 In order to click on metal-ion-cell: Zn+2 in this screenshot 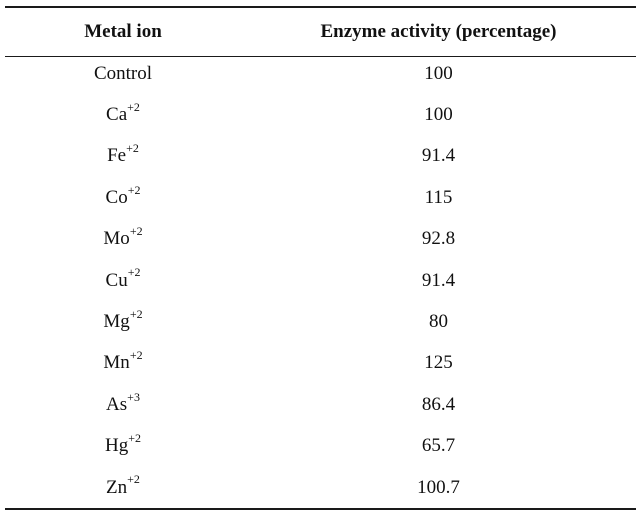, I will do `click(123, 486)`.